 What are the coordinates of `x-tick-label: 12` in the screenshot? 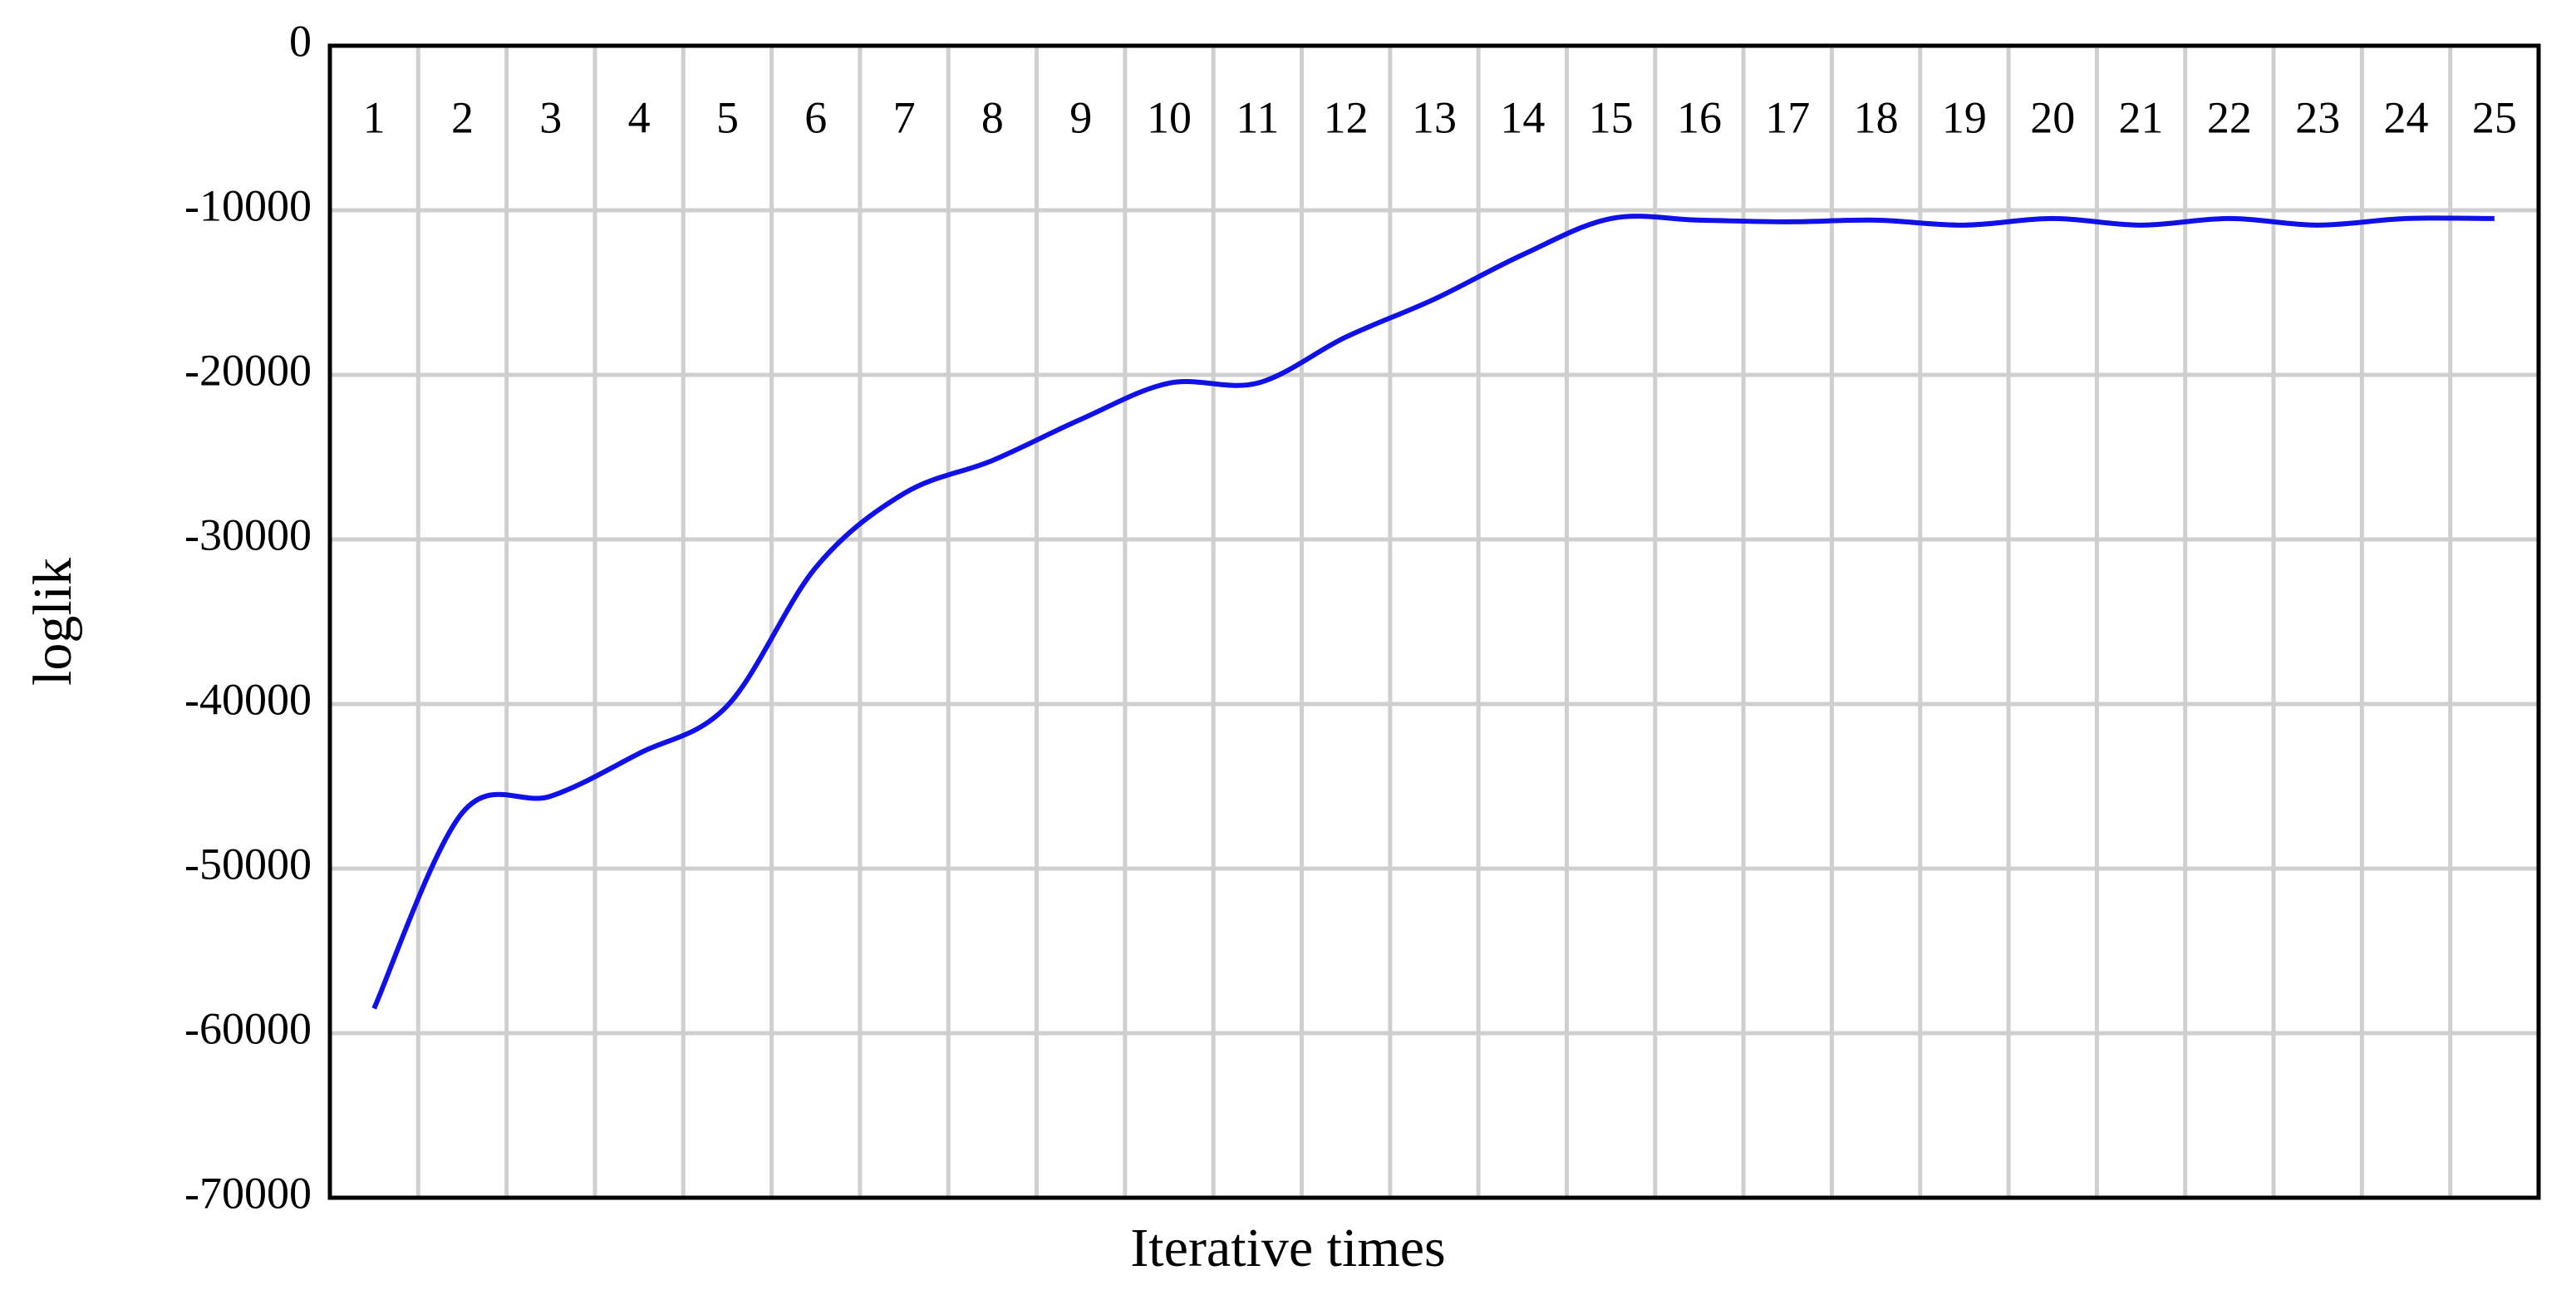 It's located at (1346, 117).